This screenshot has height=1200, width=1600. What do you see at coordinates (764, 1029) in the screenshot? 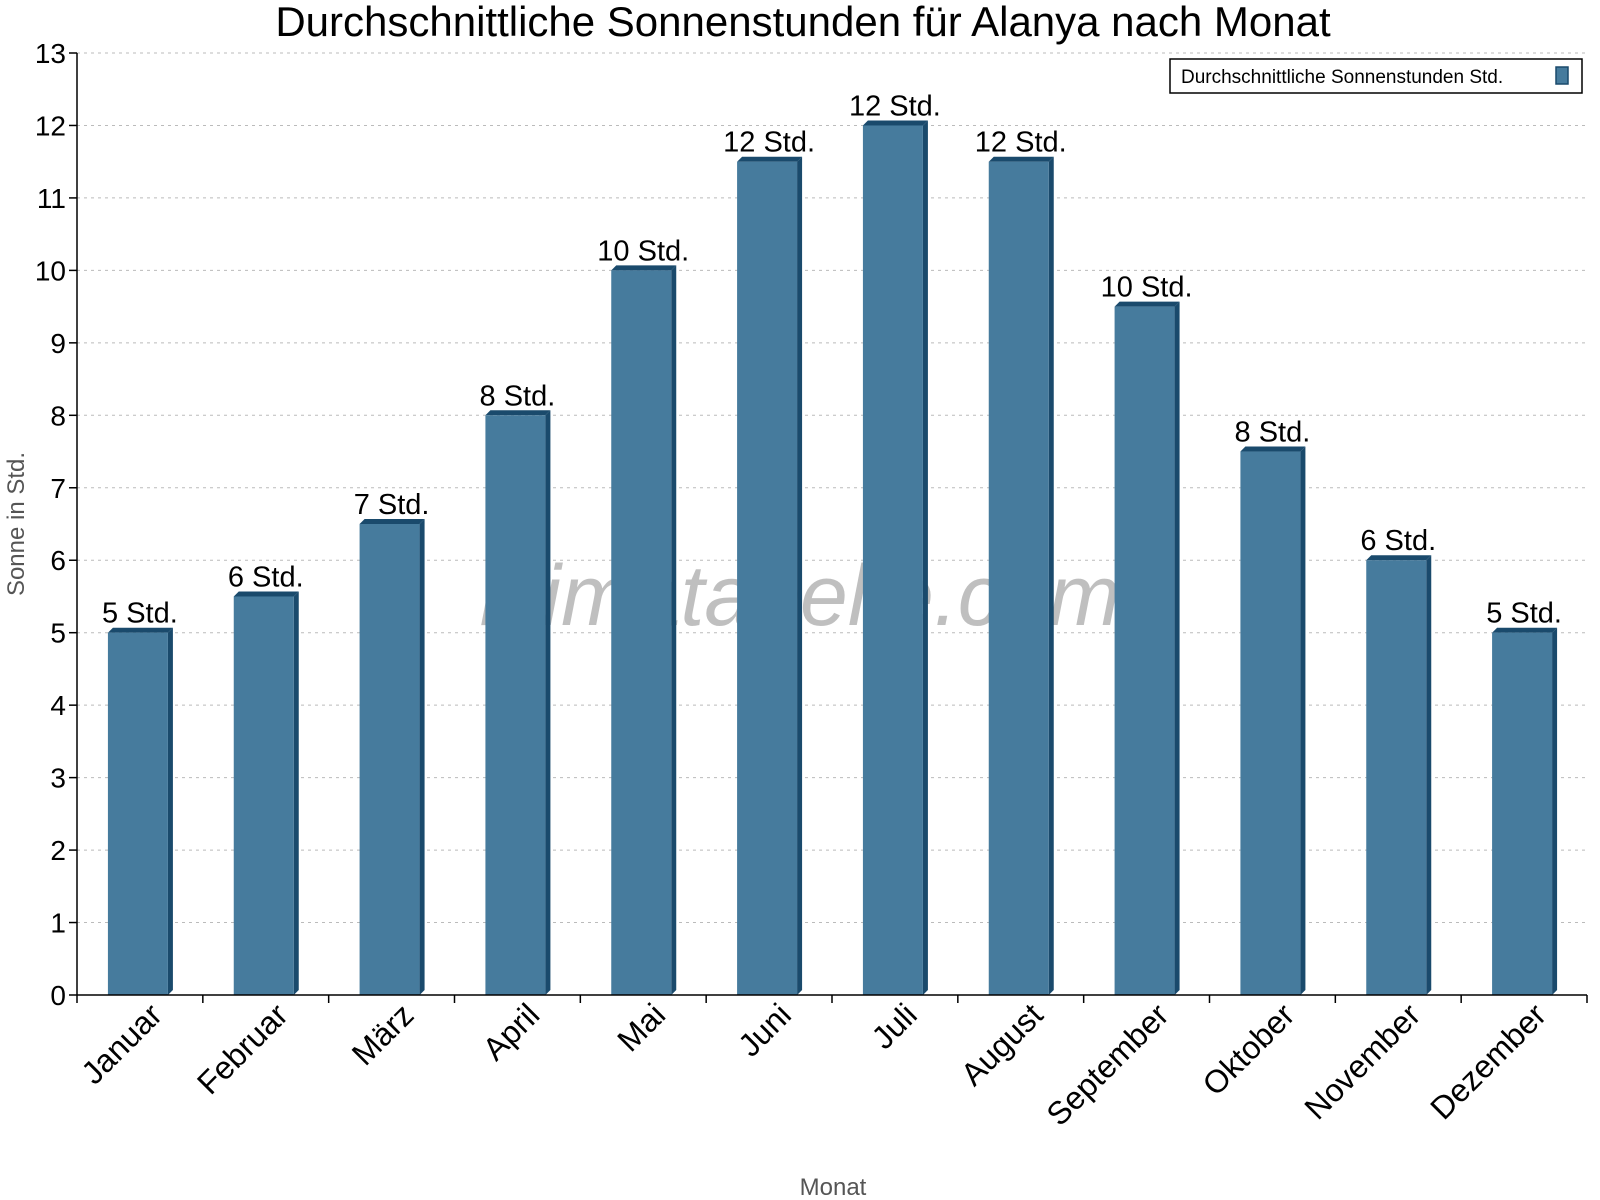
I see `x-tick-label: Juni` at bounding box center [764, 1029].